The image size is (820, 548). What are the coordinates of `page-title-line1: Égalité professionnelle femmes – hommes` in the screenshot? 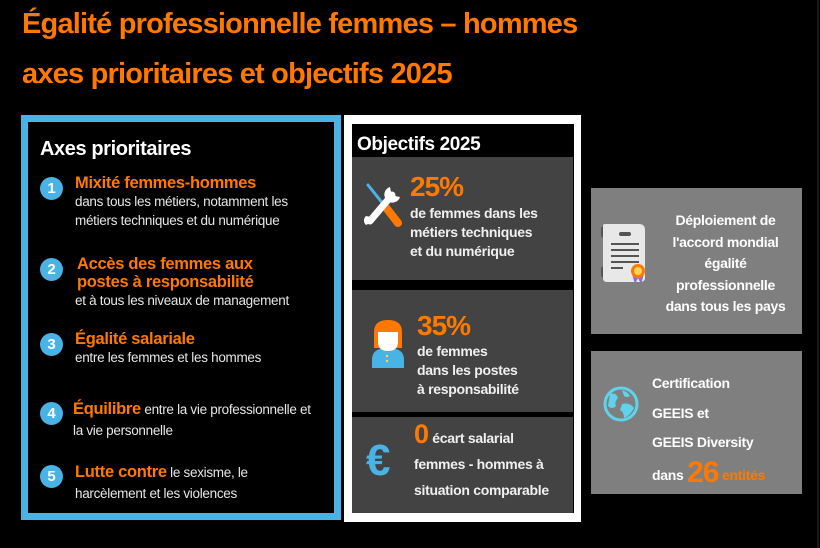 It's located at (300, 24).